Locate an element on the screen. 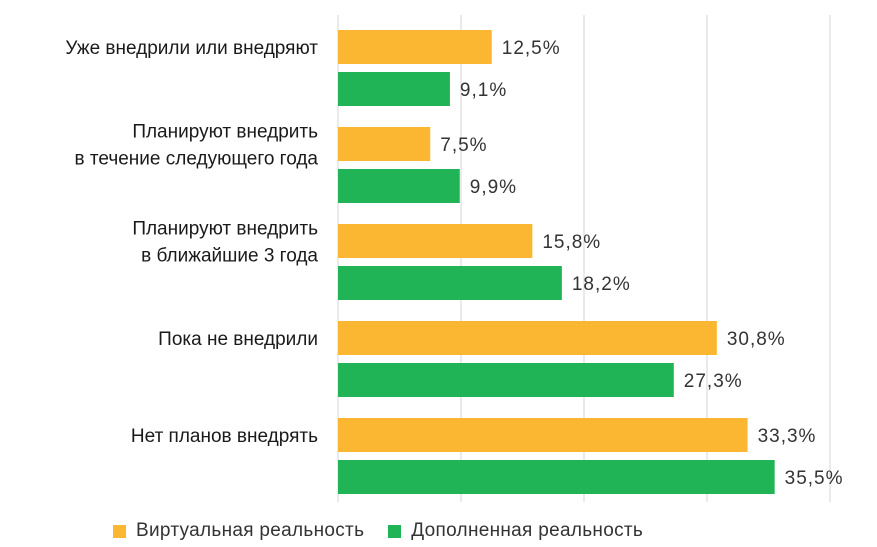 The image size is (877, 547). data-label: 33,3% is located at coordinates (787, 436).